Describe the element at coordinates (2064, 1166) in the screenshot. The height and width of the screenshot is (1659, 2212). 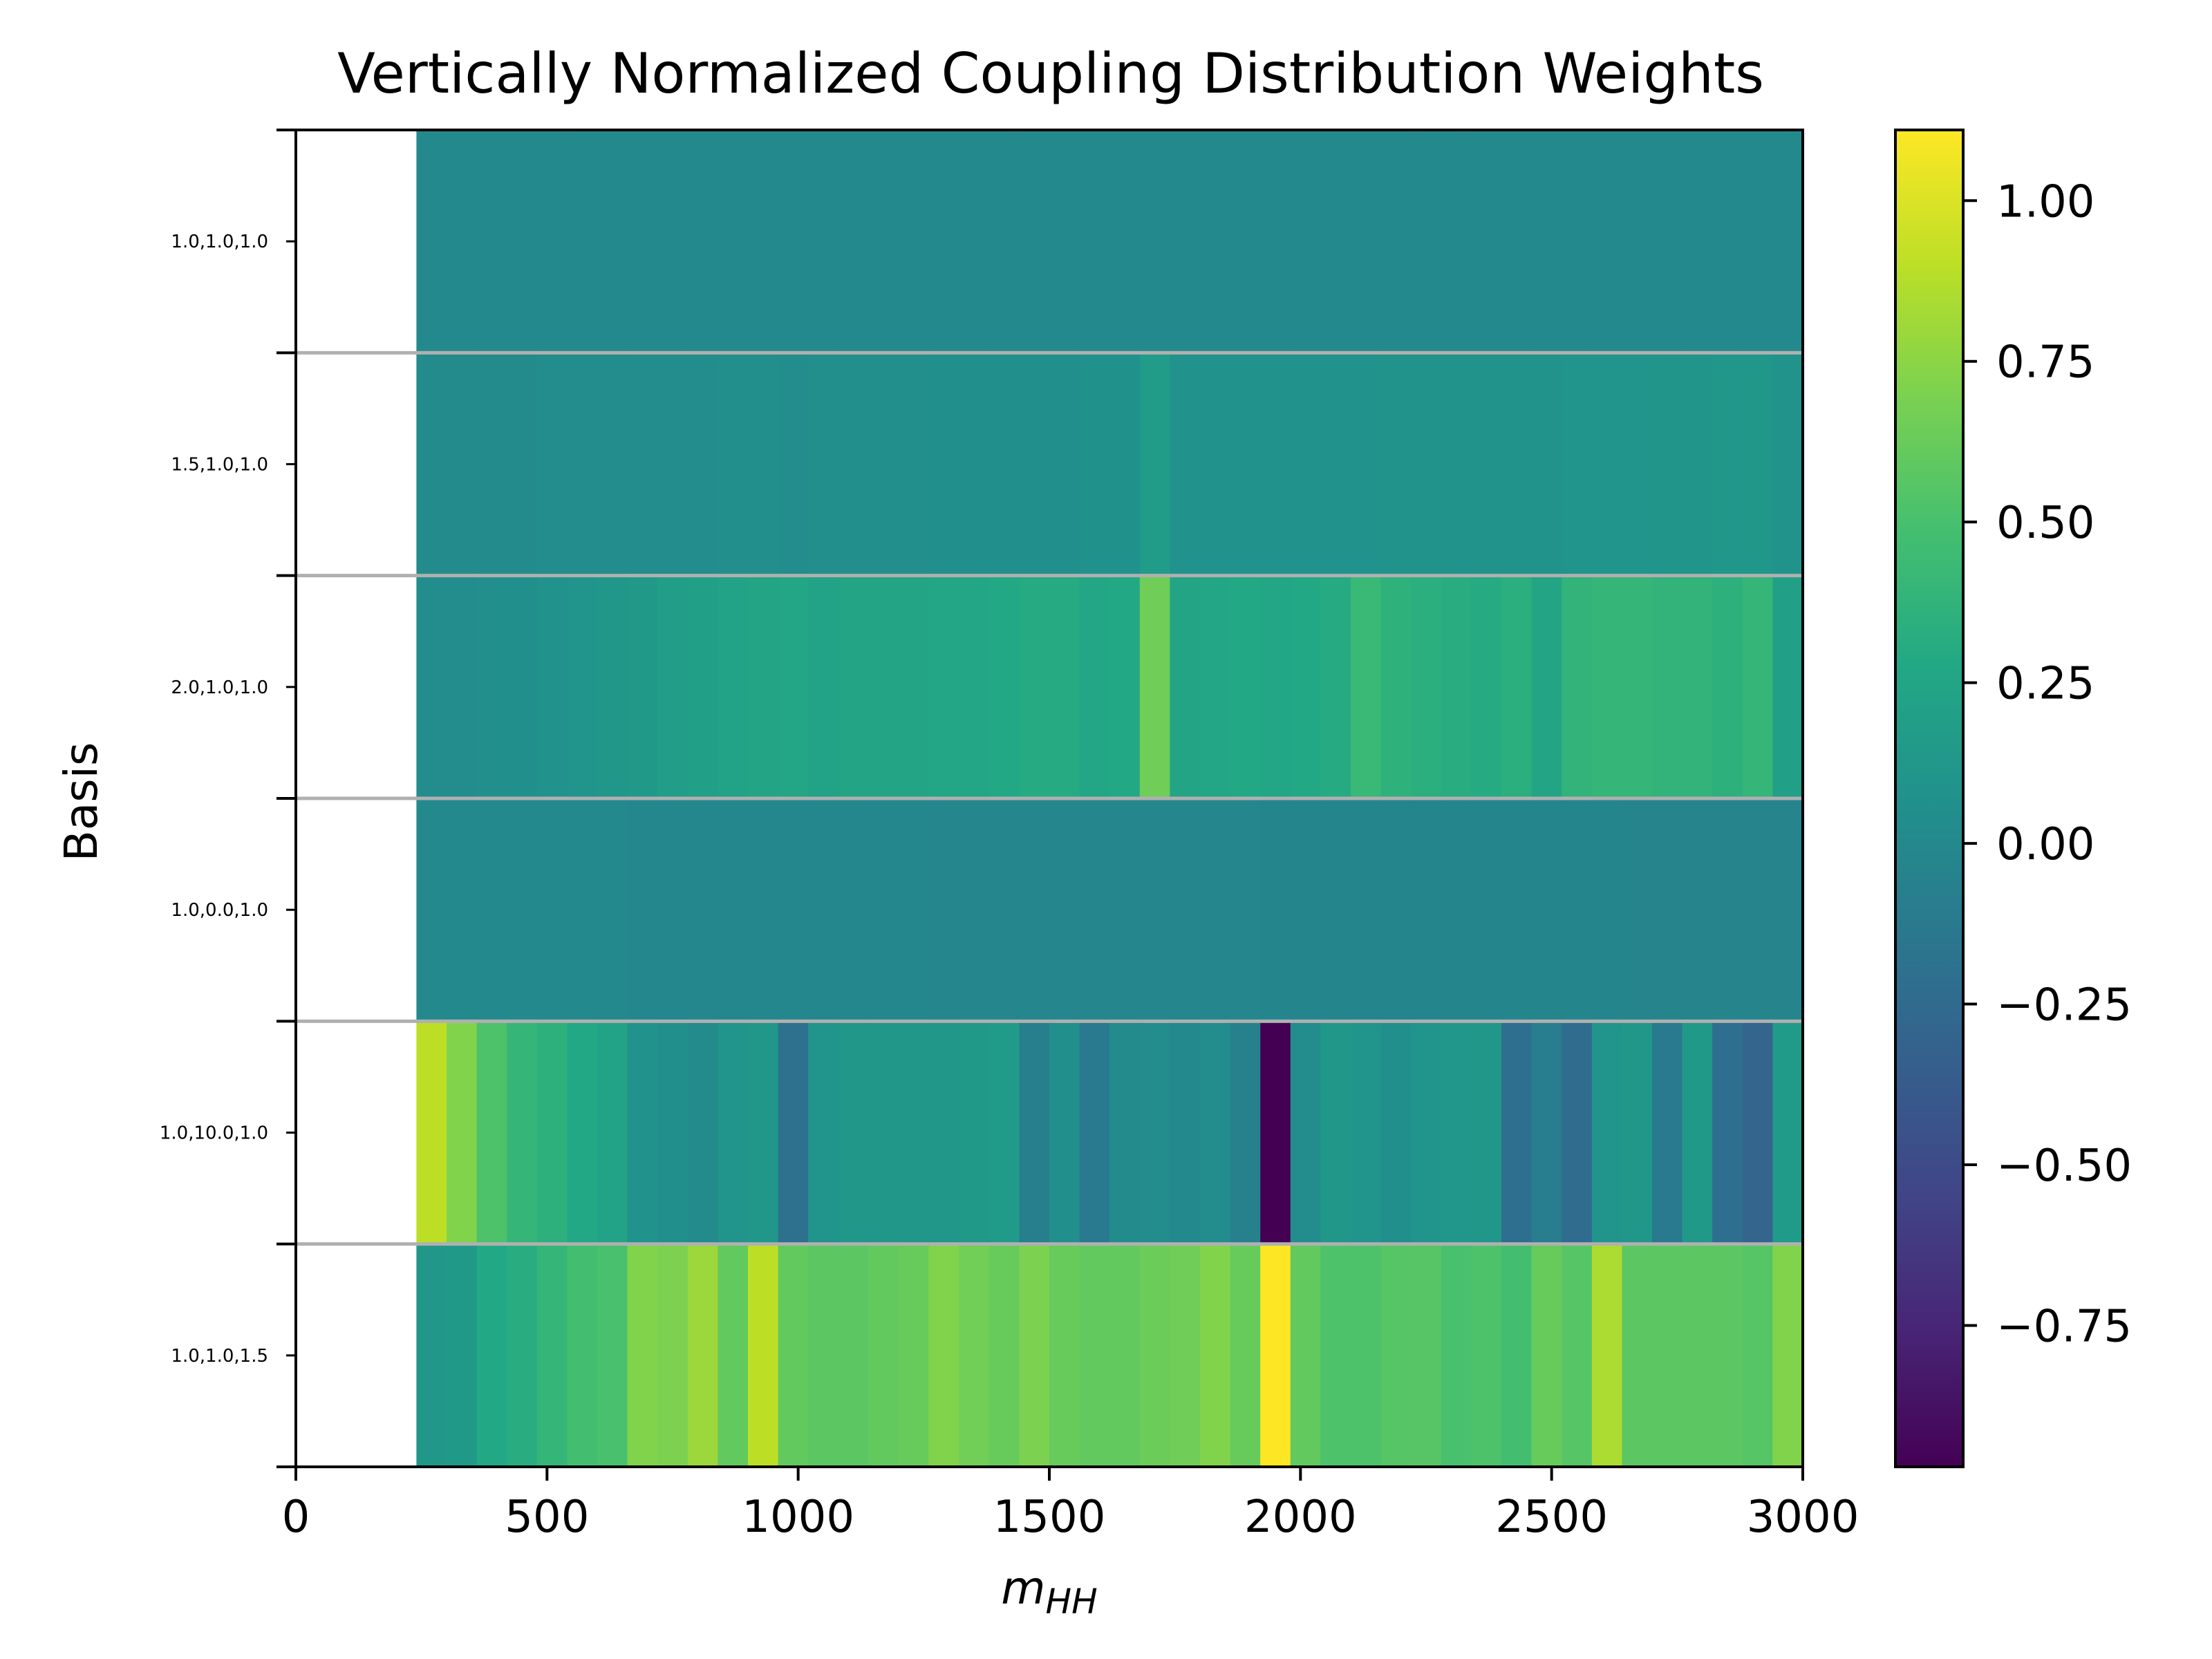
I see `colorbar-tick-label: −0.50` at that location.